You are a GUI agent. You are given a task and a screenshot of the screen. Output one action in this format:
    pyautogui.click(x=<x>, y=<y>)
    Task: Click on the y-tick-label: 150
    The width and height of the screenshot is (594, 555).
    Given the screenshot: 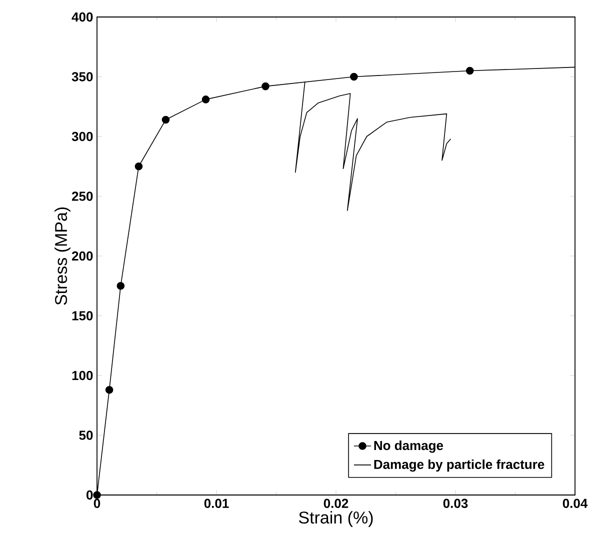 What is the action you would take?
    pyautogui.click(x=82, y=315)
    